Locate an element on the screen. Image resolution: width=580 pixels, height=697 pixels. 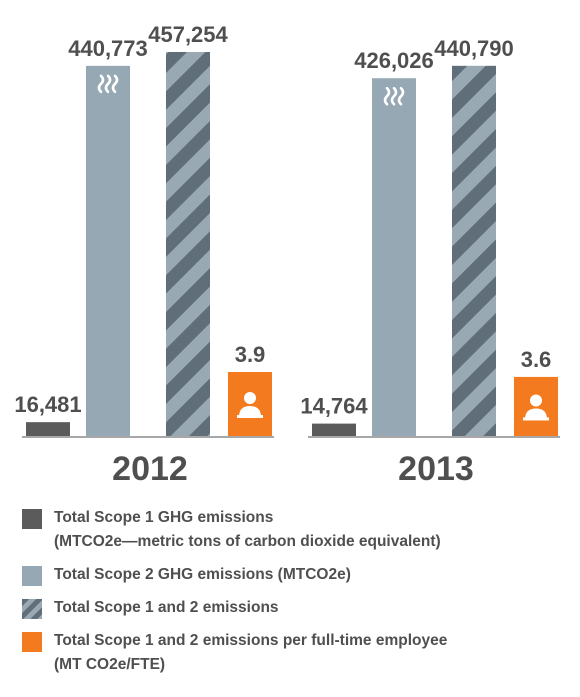
legend-swatch-total is located at coordinates (32, 609).